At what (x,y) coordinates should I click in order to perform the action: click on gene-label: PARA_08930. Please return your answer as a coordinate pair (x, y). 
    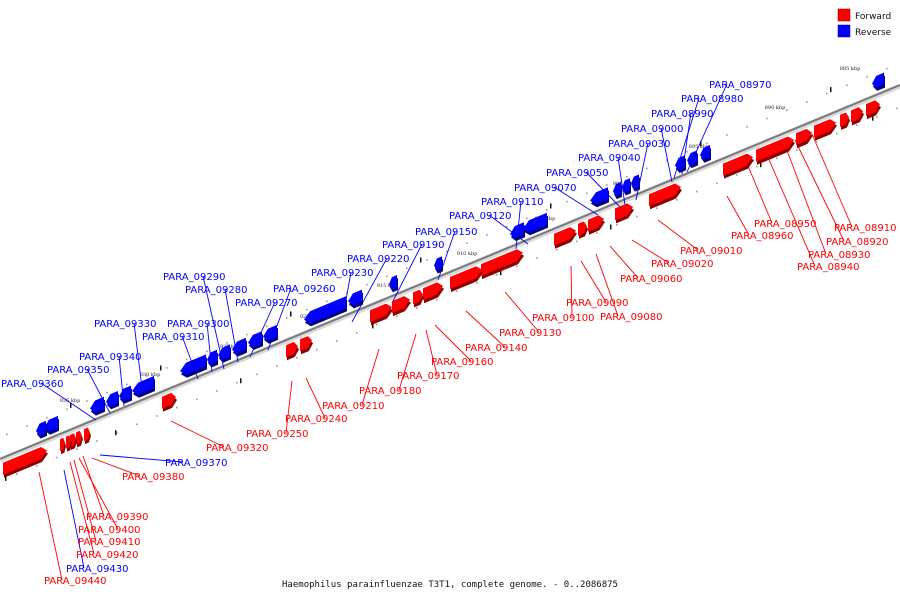
    Looking at the image, I should click on (839, 255).